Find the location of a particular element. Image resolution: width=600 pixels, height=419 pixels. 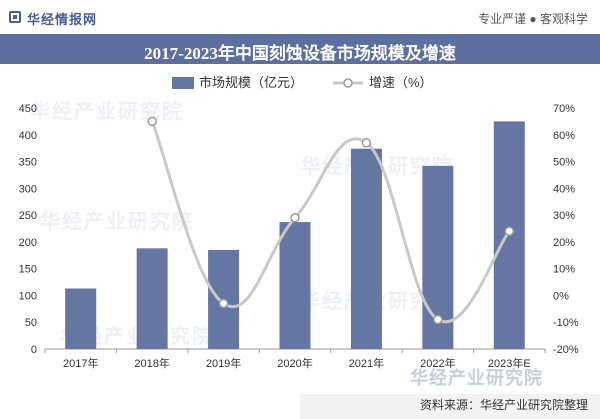

x-tick-label: 2017年 is located at coordinates (80, 363).